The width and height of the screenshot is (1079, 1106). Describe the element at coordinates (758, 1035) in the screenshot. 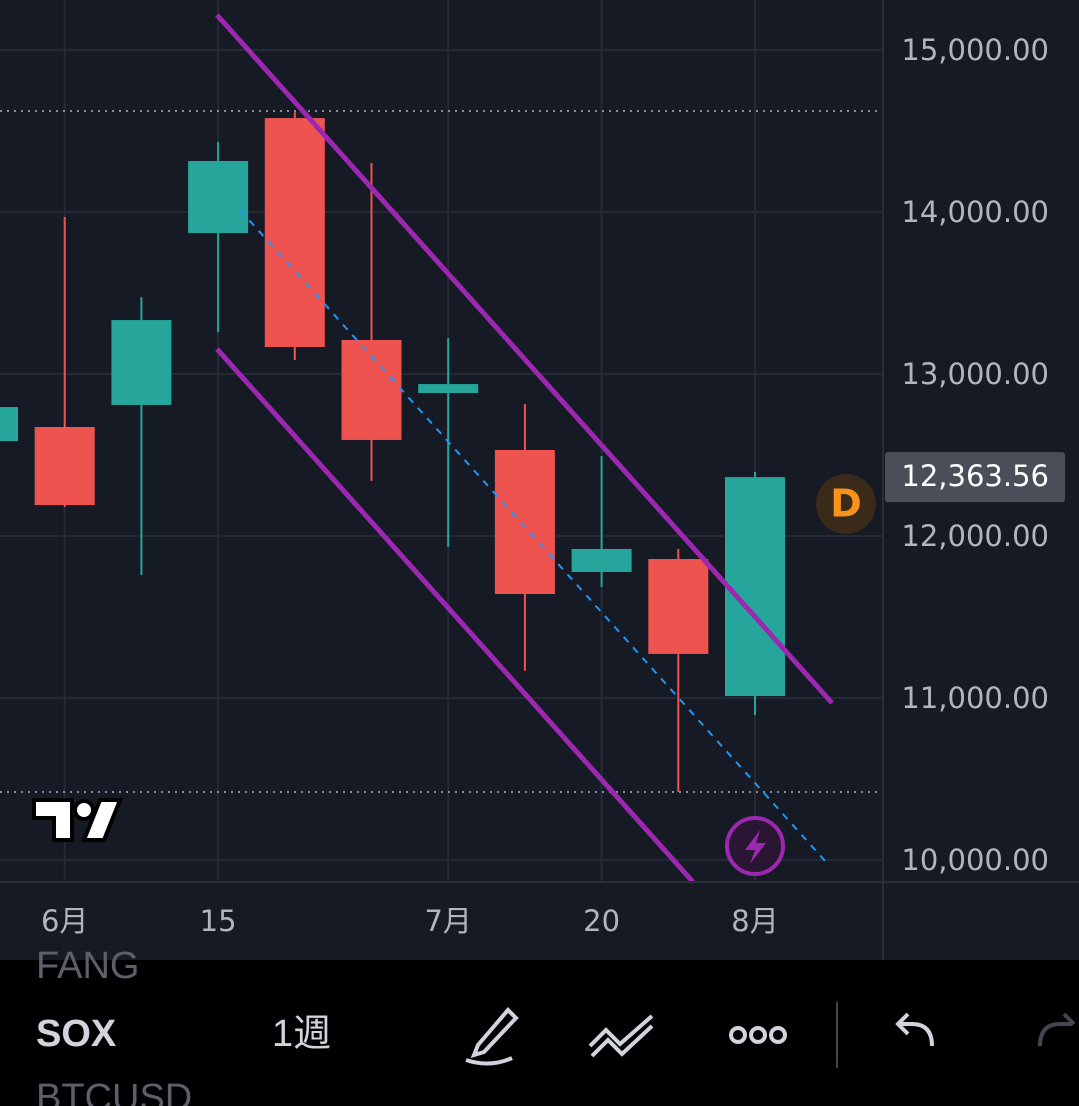

I see `more-icon` at that location.